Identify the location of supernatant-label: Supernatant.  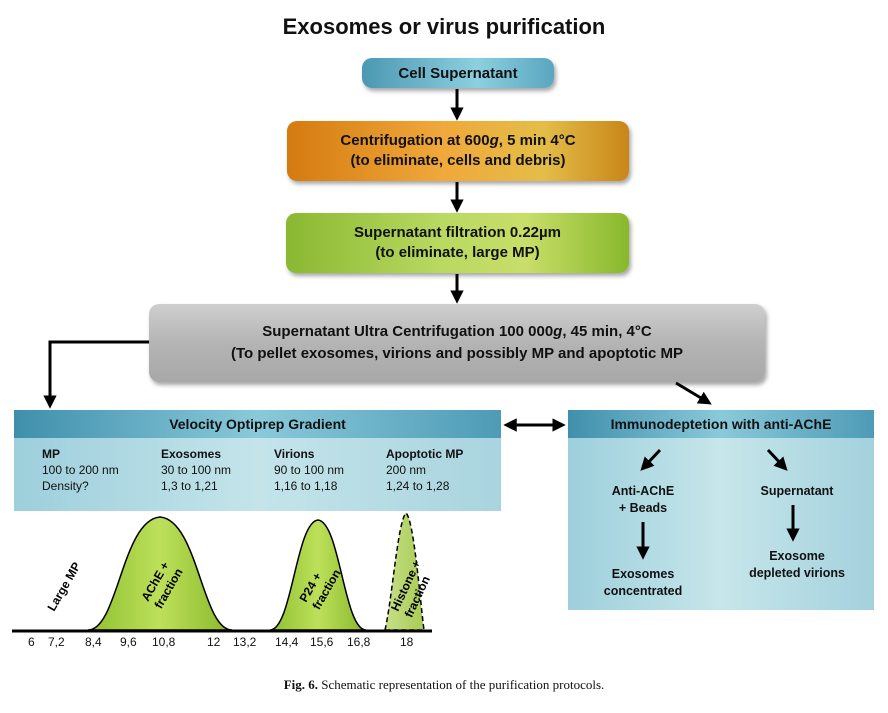
(797, 491).